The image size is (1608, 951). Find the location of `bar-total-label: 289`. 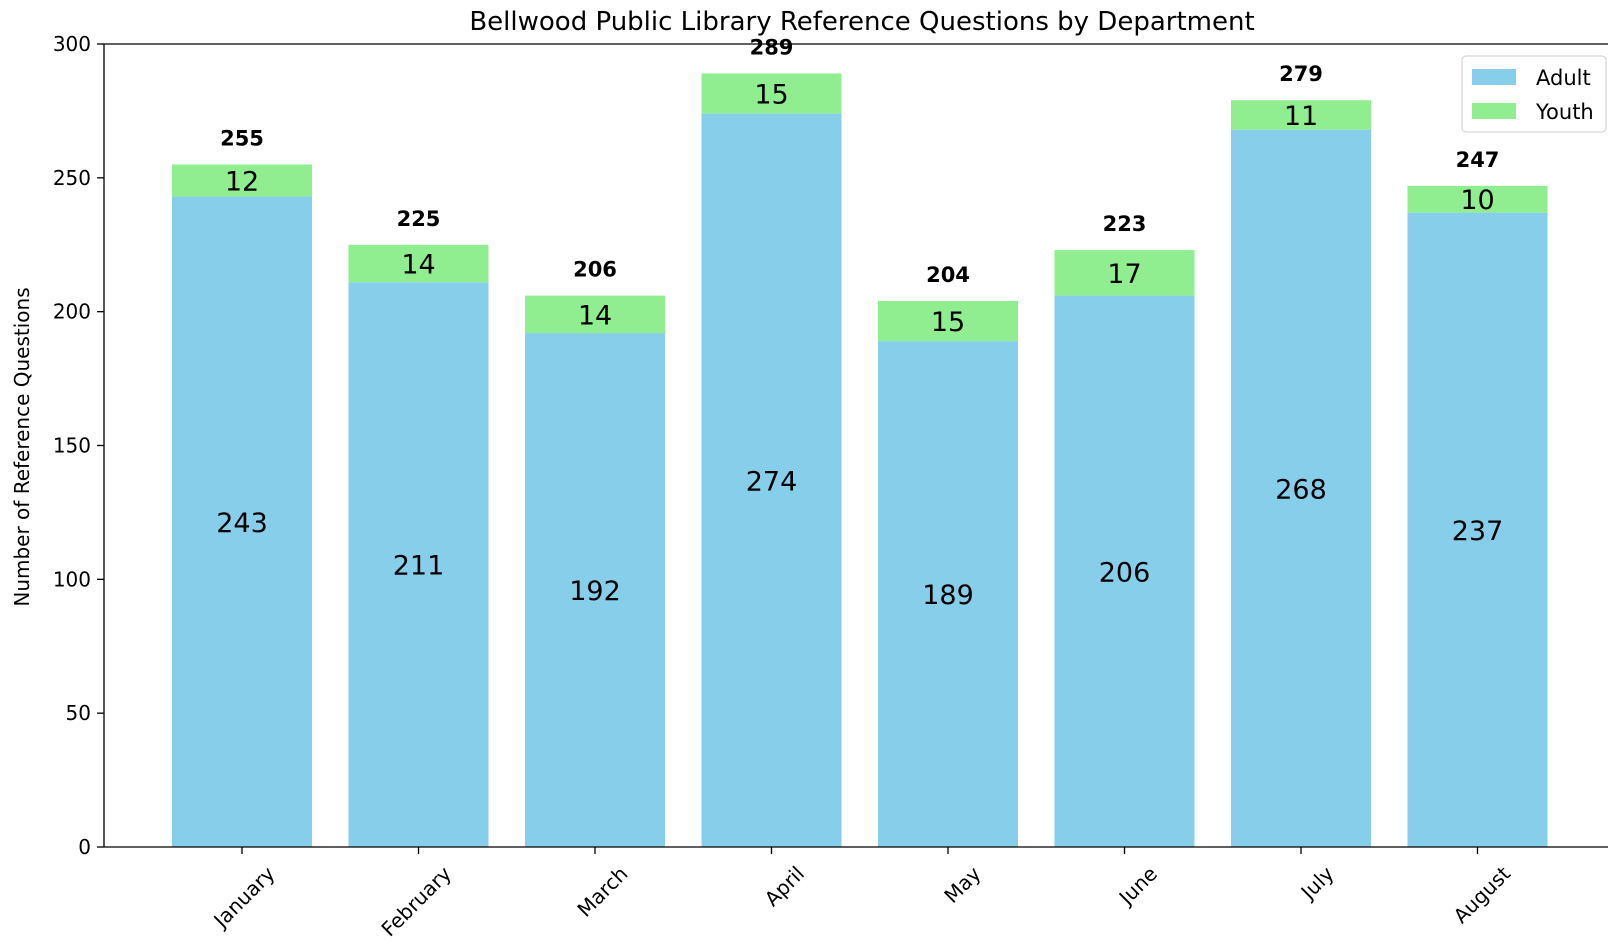

bar-total-label: 289 is located at coordinates (772, 47).